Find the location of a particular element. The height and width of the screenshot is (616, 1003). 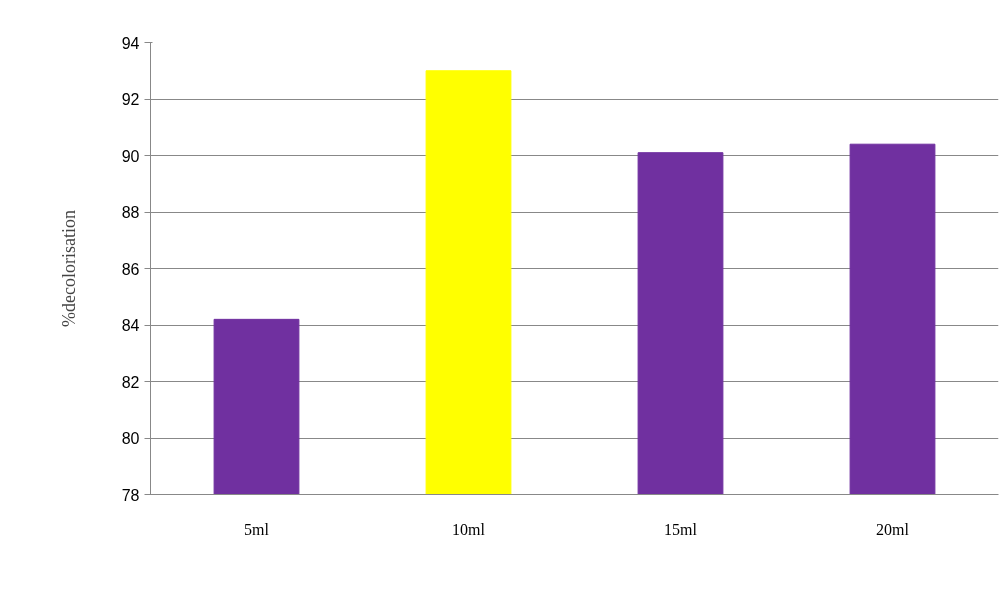

y-tick-label: 86 is located at coordinates (130, 269).